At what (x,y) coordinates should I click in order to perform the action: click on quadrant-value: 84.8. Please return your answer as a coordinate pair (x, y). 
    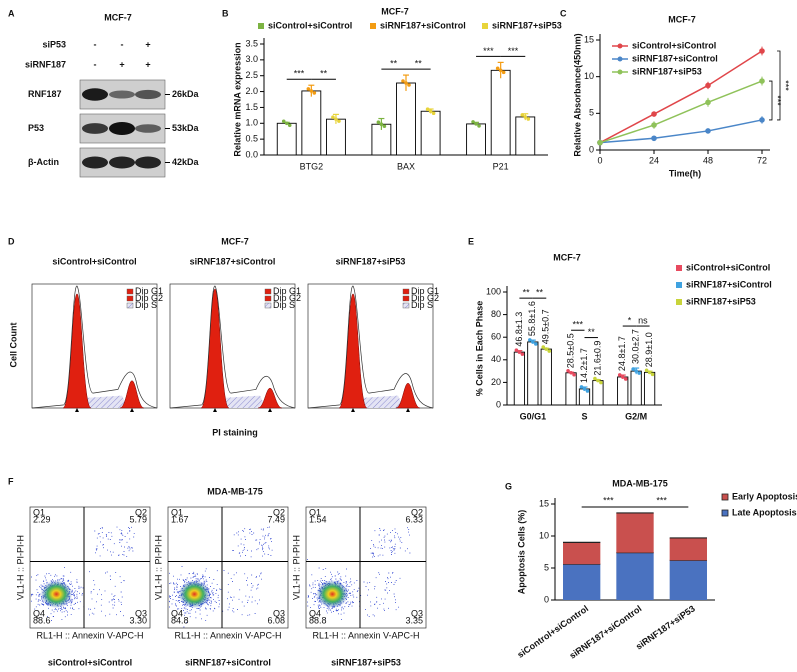
    Looking at the image, I should click on (180, 620).